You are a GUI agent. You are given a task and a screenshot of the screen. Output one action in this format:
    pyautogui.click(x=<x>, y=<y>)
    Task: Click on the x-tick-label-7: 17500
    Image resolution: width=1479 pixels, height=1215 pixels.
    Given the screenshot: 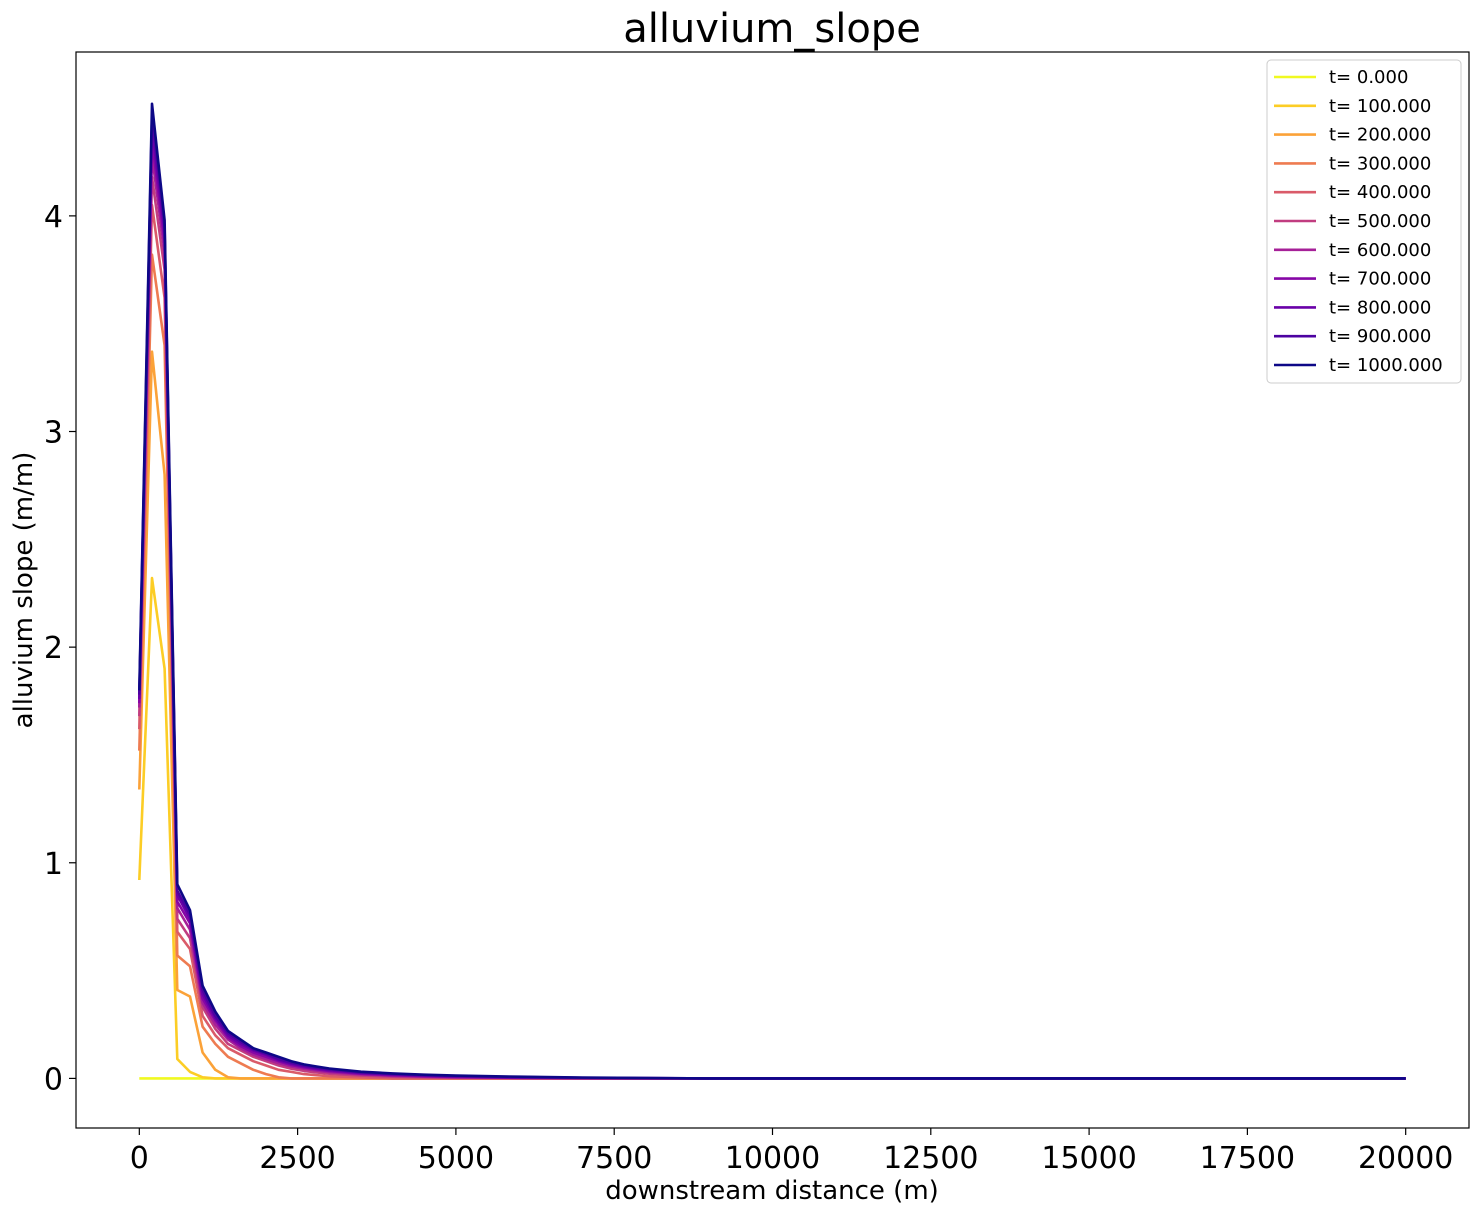 What is the action you would take?
    pyautogui.click(x=1247, y=1158)
    